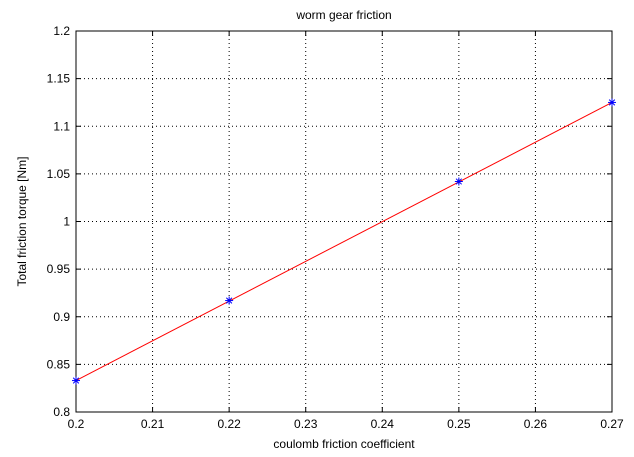 This screenshot has width=634, height=457. What do you see at coordinates (59, 174) in the screenshot?
I see `y-tick-label: 1.05` at bounding box center [59, 174].